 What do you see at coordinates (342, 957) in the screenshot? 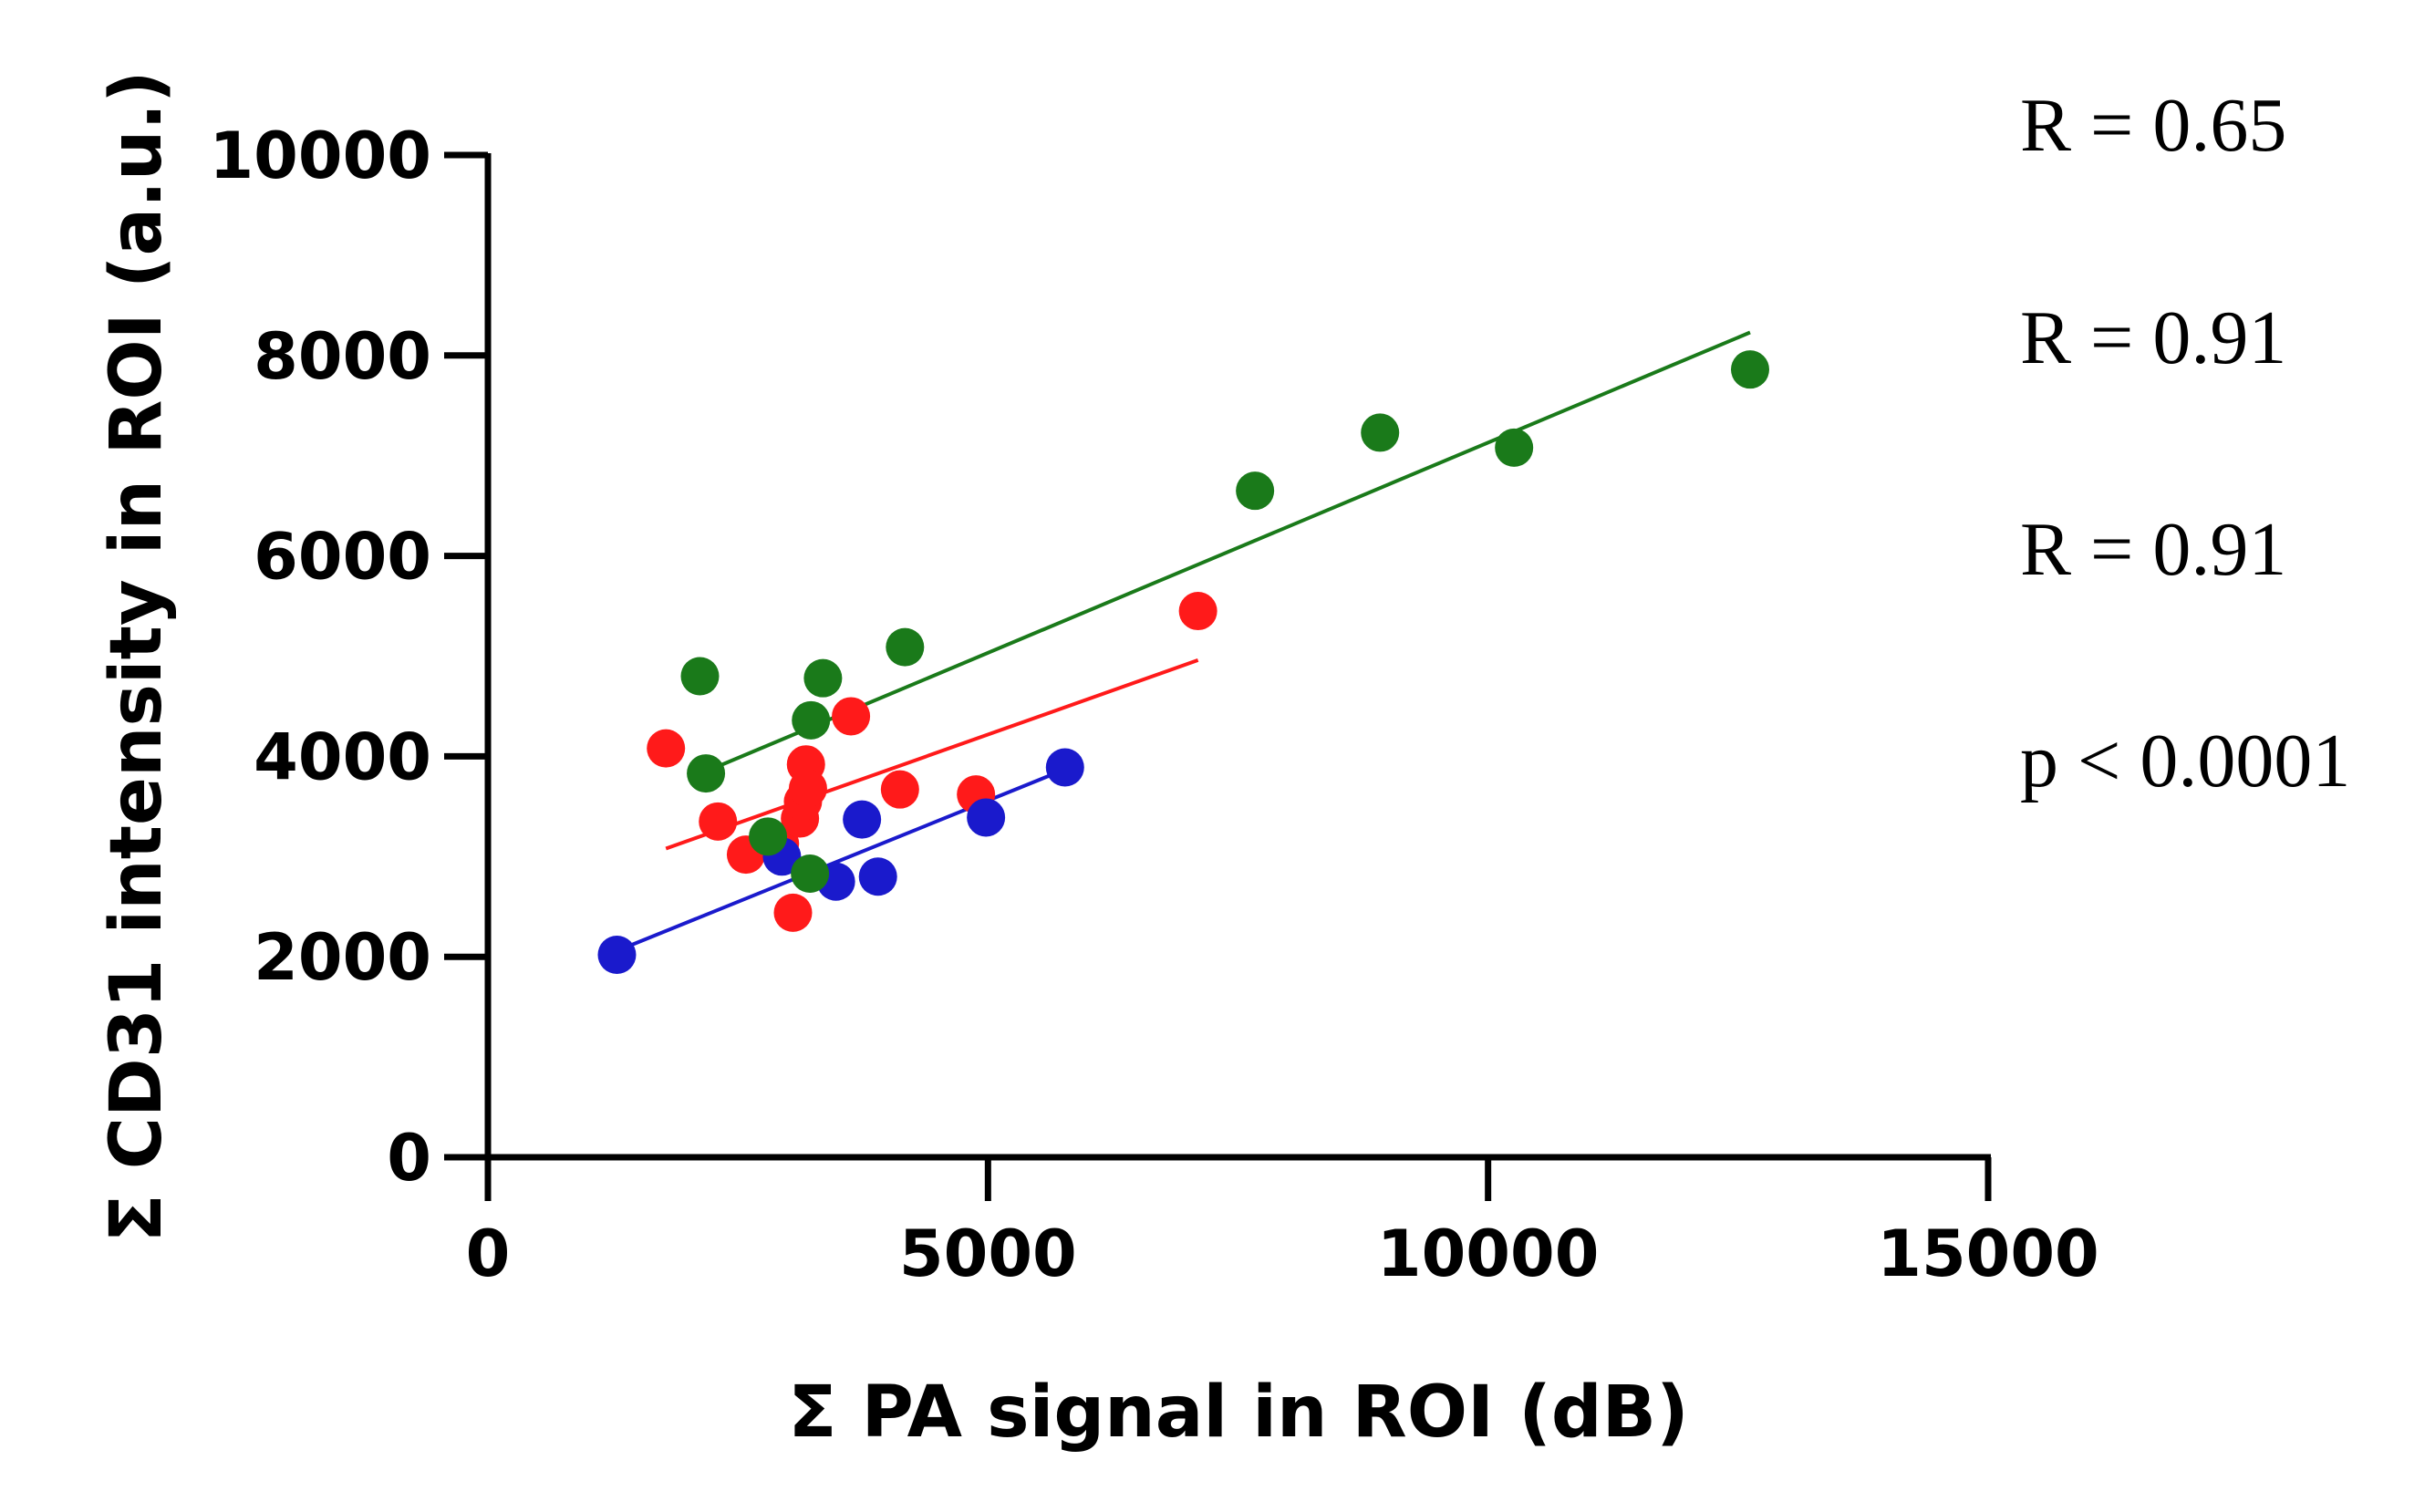
I see `y-tick-label: 2000` at bounding box center [342, 957].